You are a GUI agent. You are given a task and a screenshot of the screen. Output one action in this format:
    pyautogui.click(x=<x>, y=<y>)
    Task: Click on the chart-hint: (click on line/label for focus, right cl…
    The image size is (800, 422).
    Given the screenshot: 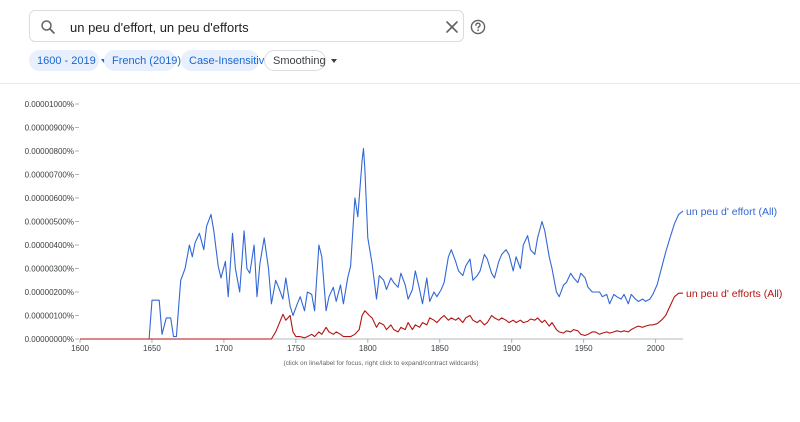 What is the action you would take?
    pyautogui.click(x=380, y=363)
    